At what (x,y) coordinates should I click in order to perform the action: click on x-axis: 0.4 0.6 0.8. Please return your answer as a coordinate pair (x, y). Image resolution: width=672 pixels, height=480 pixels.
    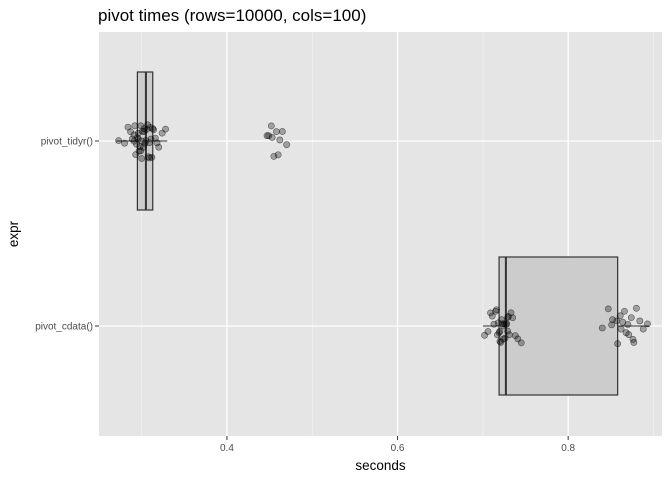
    Looking at the image, I should click on (398, 445).